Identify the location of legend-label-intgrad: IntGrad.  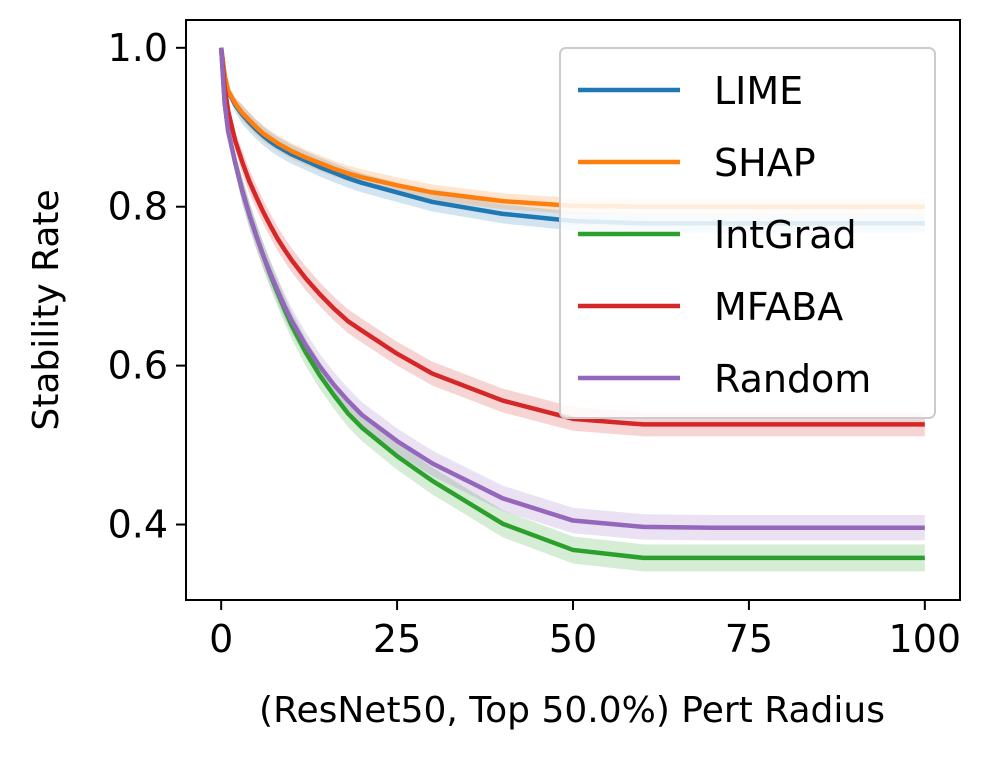
(785, 235).